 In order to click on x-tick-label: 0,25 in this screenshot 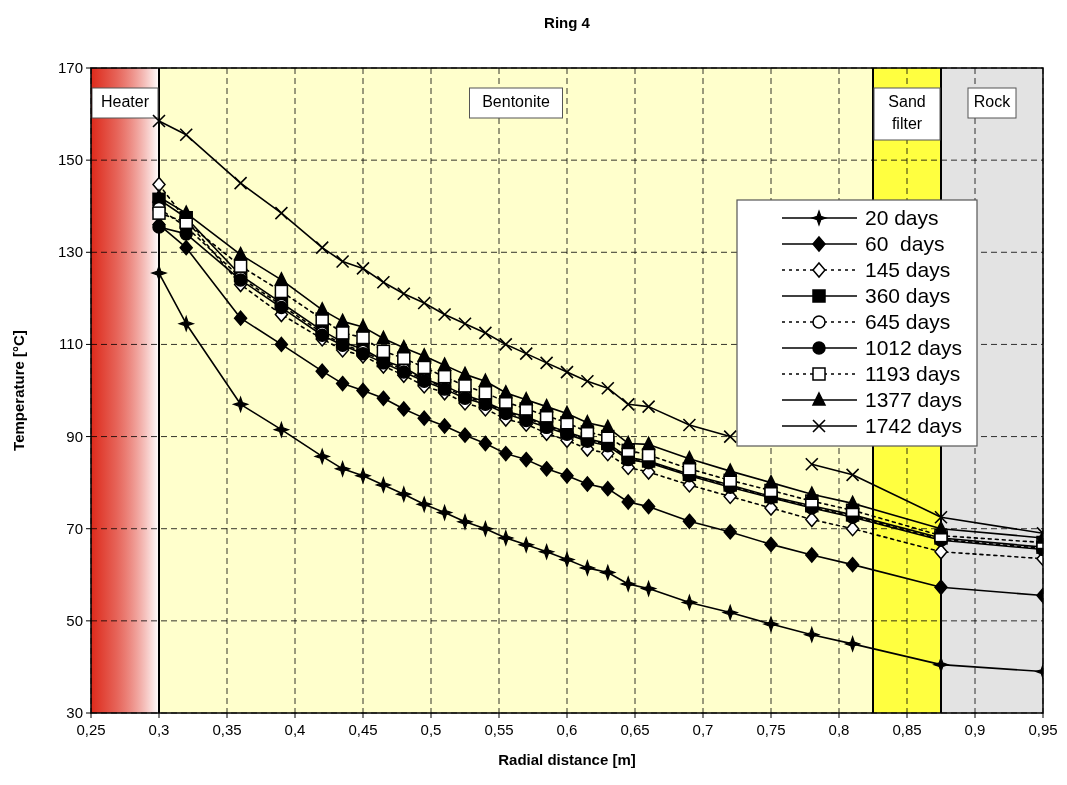, I will do `click(91, 729)`.